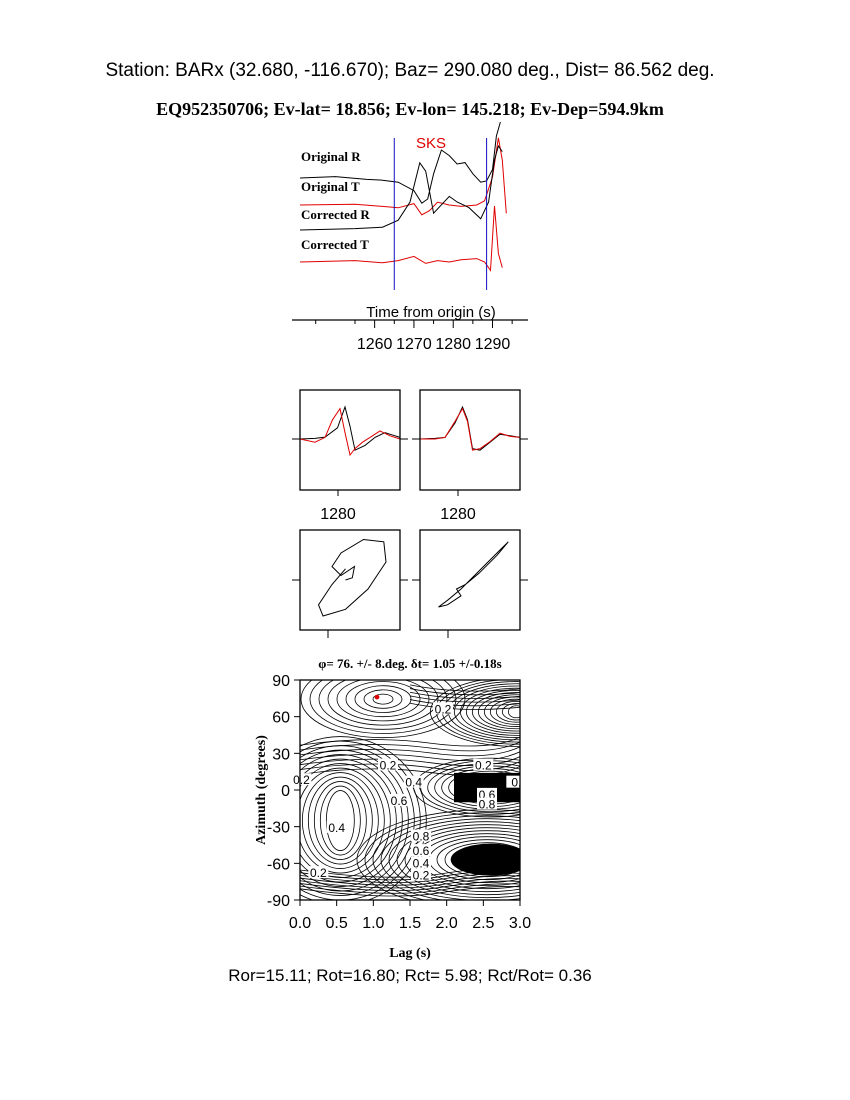 The height and width of the screenshot is (1100, 850). Describe the element at coordinates (350, 580) in the screenshot. I see `particle-motion-frame` at that location.